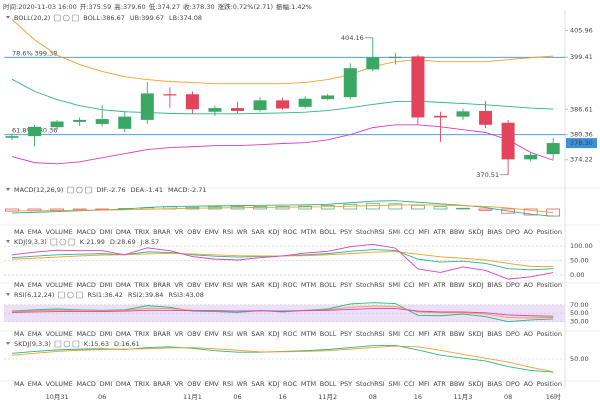 This screenshot has height=405, width=600. What do you see at coordinates (70, 190) in the screenshot?
I see `square-icon` at bounding box center [70, 190].